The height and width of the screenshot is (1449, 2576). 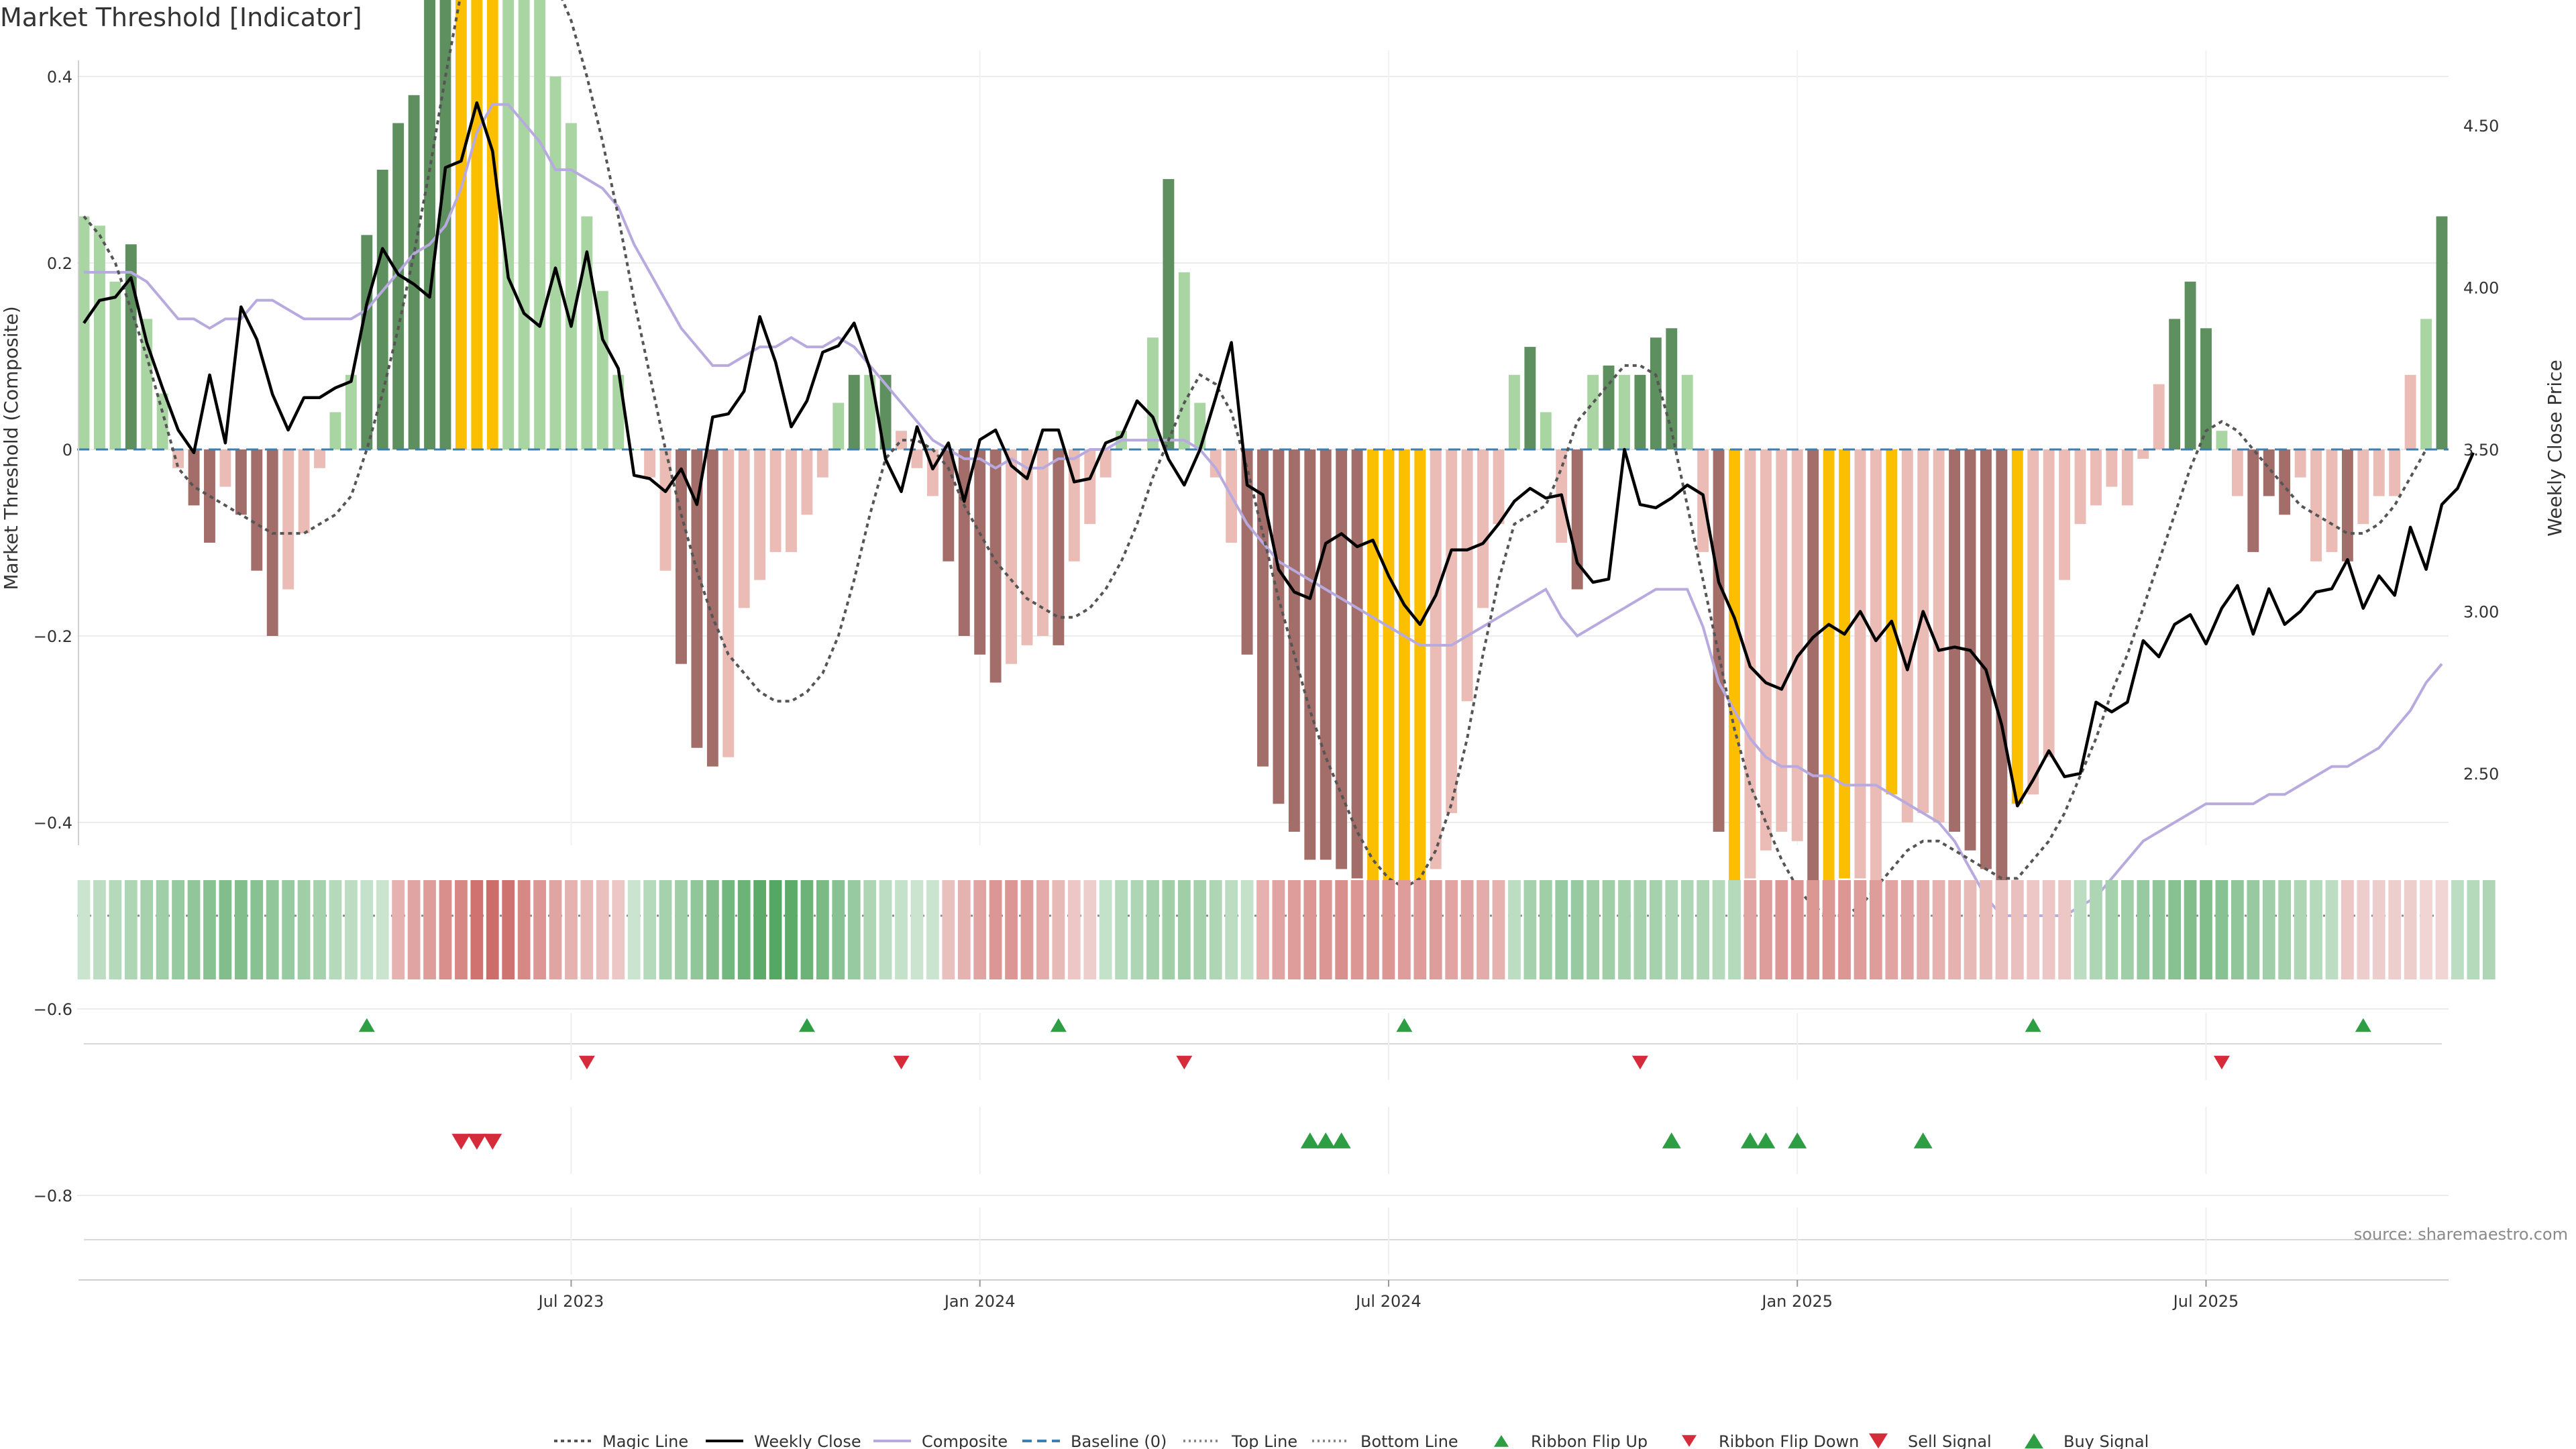 What do you see at coordinates (1286, 929) in the screenshot?
I see `ribbon-strip` at bounding box center [1286, 929].